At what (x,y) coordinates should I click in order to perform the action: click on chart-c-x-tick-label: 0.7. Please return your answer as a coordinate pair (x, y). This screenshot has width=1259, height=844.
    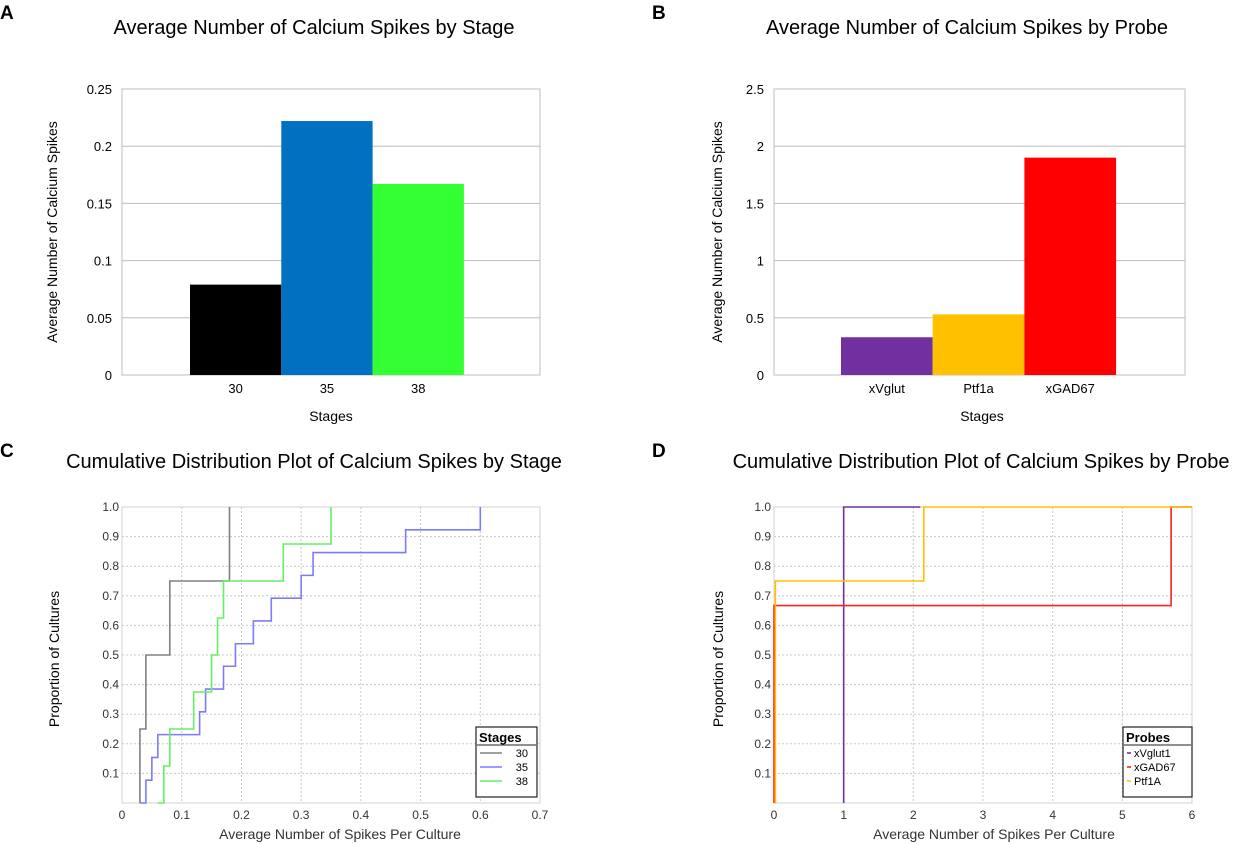
    Looking at the image, I should click on (540, 815).